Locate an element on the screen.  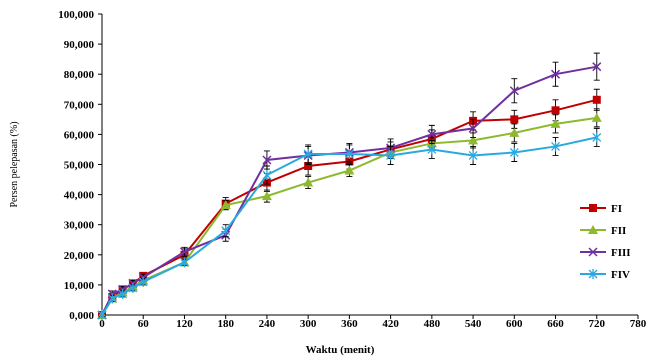
legend-marker-fi is located at coordinates (593, 208).